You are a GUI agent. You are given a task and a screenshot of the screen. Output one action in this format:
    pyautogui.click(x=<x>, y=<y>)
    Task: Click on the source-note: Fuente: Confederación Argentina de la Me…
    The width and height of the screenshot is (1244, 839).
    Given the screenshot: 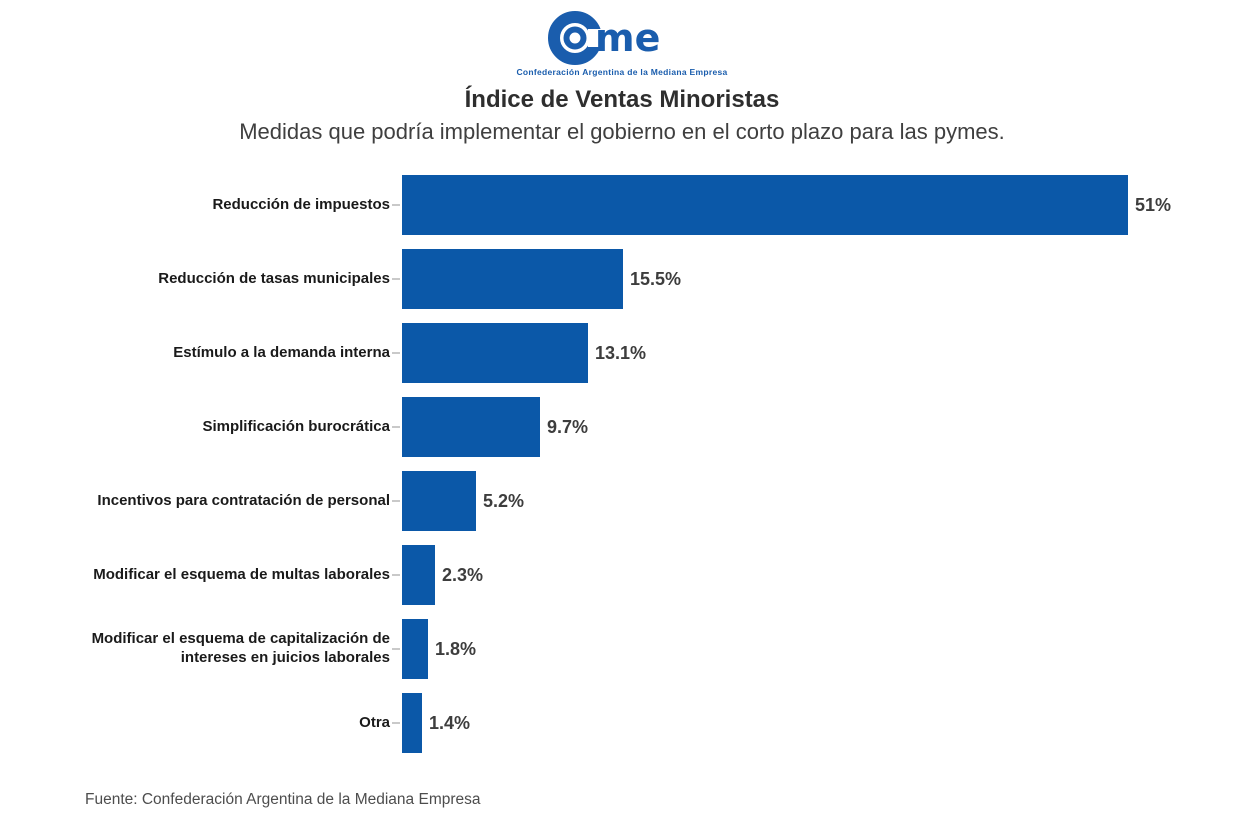 What is the action you would take?
    pyautogui.click(x=283, y=799)
    